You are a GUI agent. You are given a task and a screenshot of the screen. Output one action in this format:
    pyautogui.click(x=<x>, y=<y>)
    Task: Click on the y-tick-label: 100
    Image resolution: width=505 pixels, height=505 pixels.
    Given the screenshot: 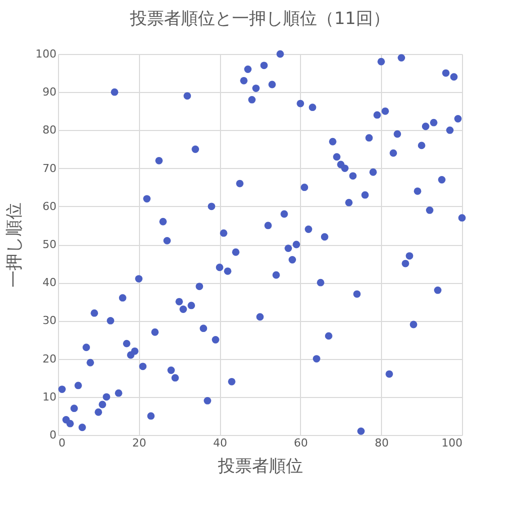 What is the action you would take?
    pyautogui.click(x=46, y=54)
    